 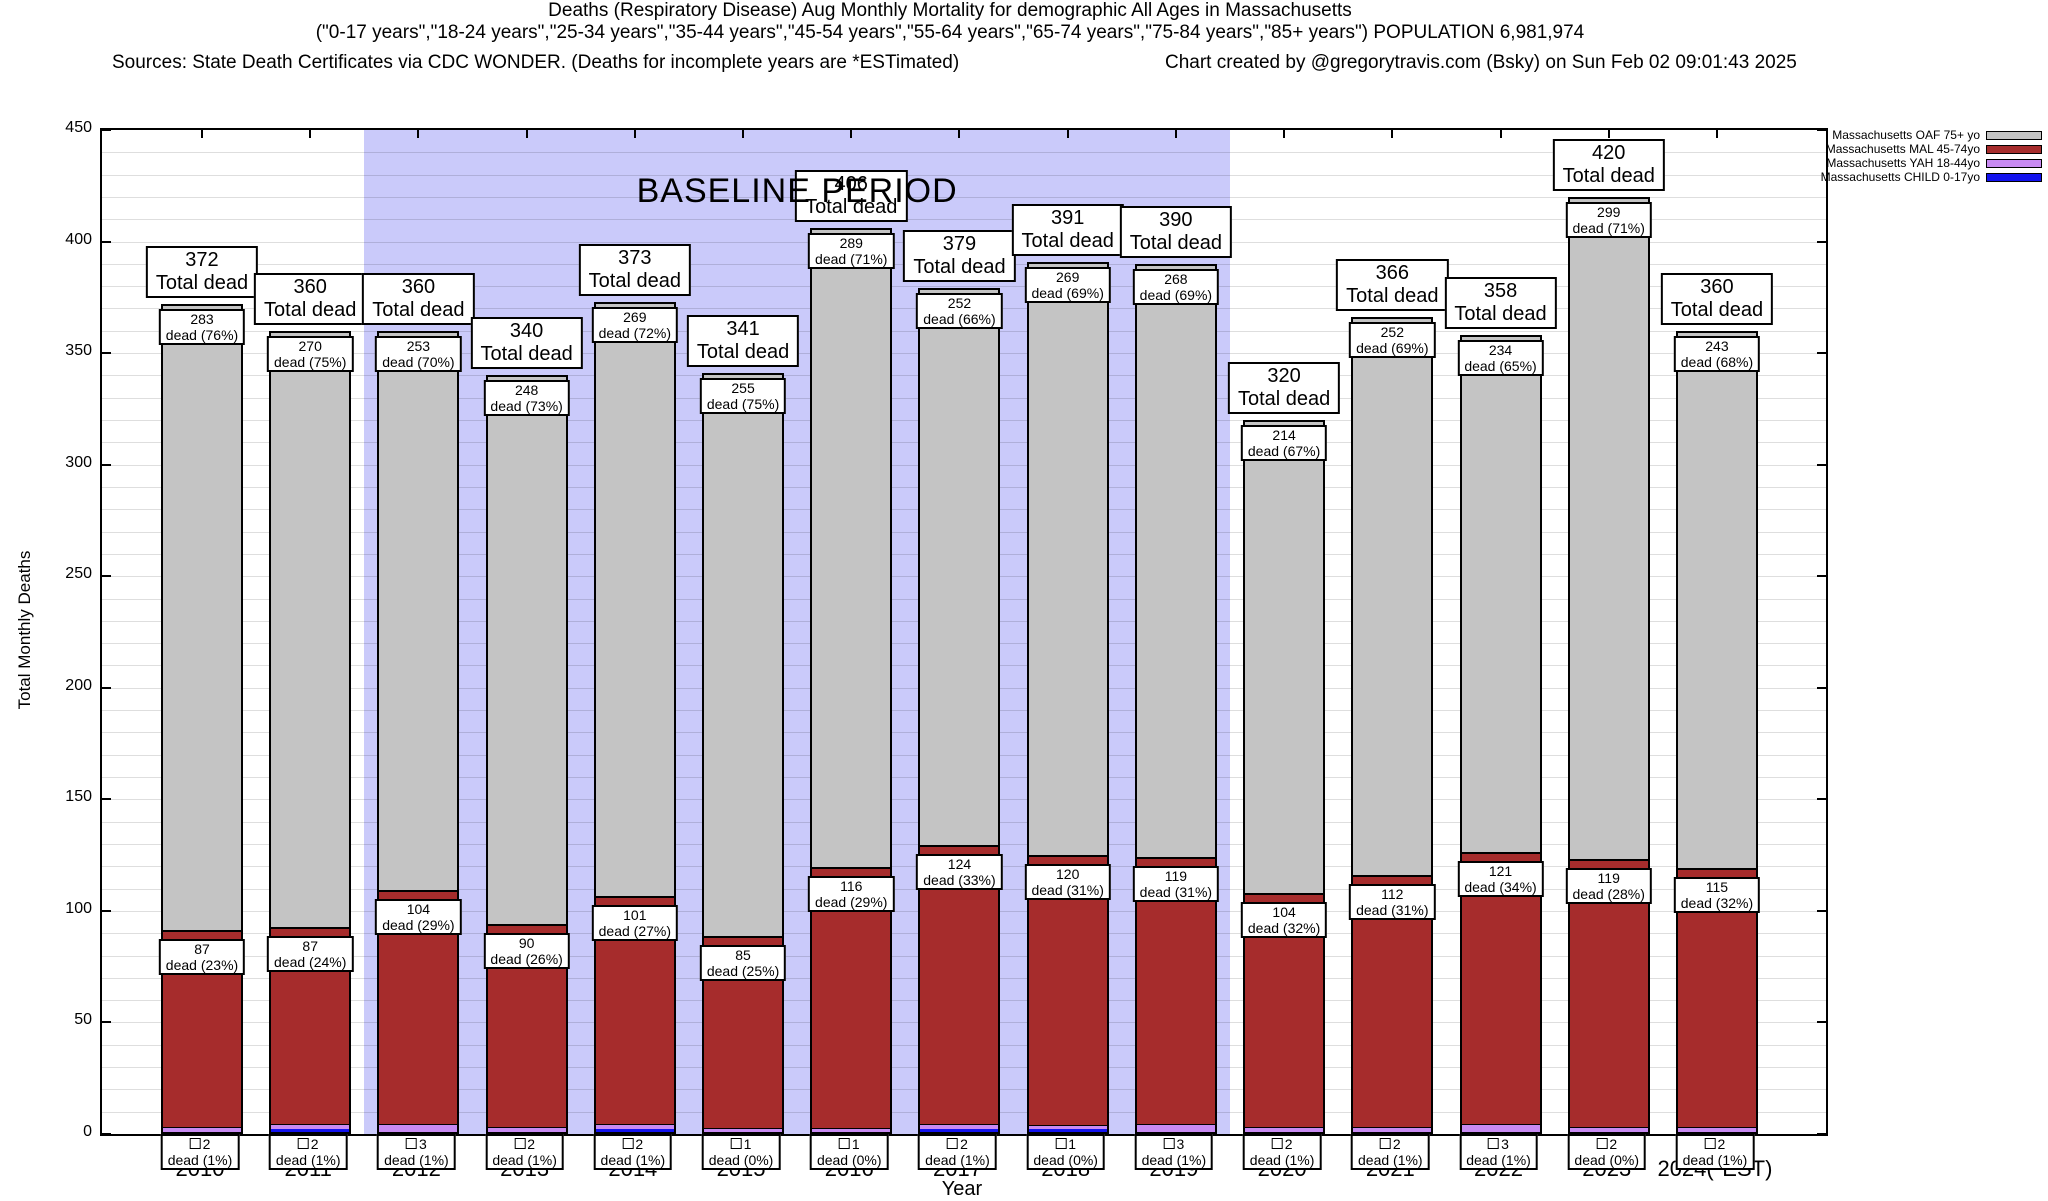 I want to click on y-axis-title: Total Monthly Deaths, so click(x=24, y=630).